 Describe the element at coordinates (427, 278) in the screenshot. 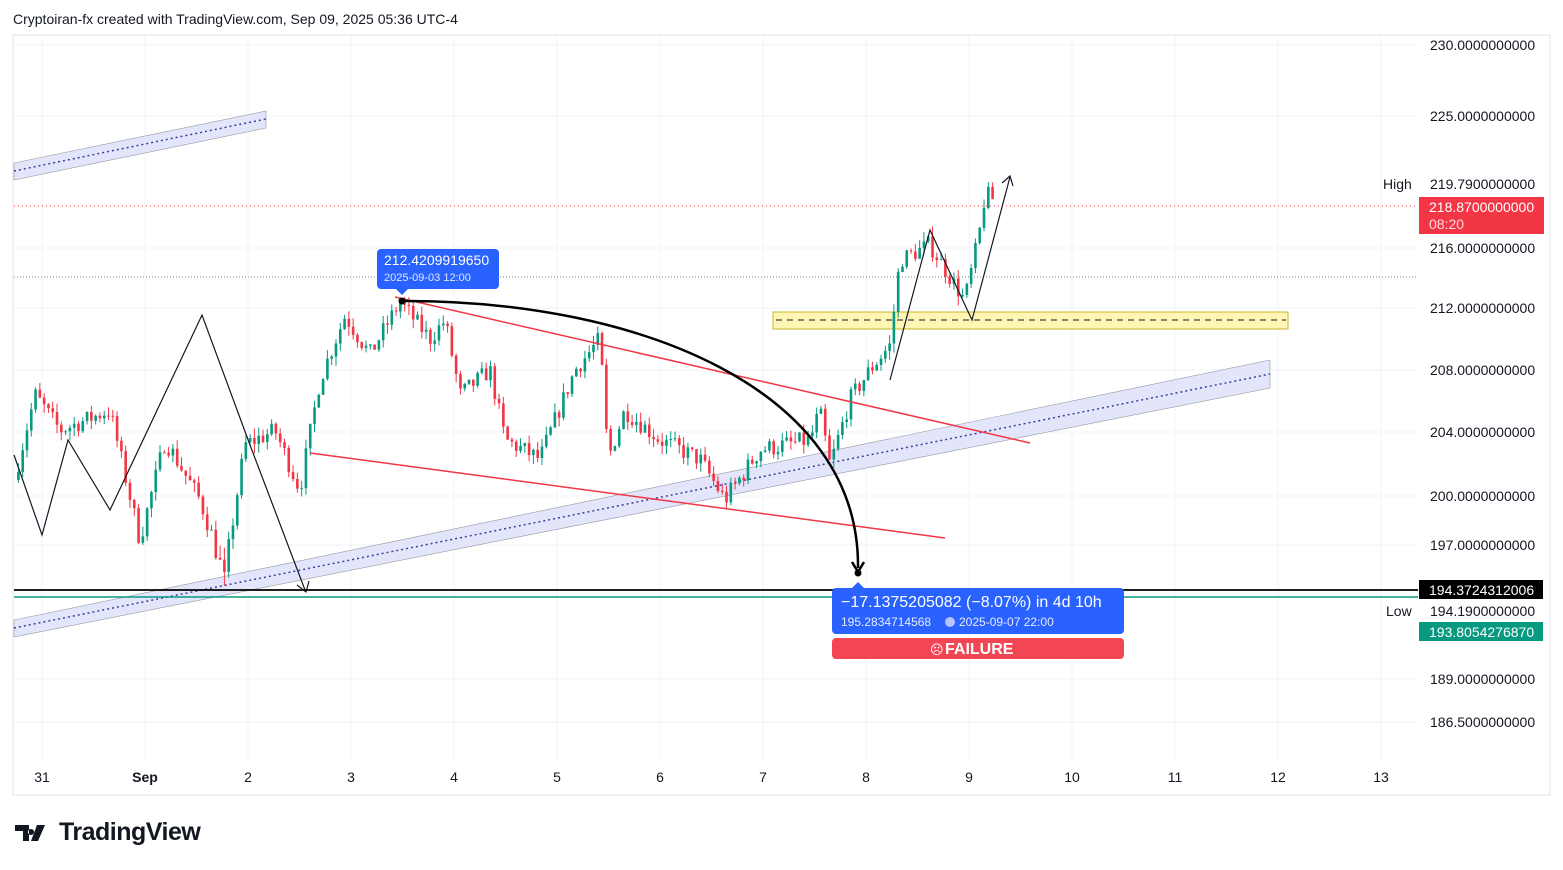

I see `callout-time: 2025-09-03 12:00` at that location.